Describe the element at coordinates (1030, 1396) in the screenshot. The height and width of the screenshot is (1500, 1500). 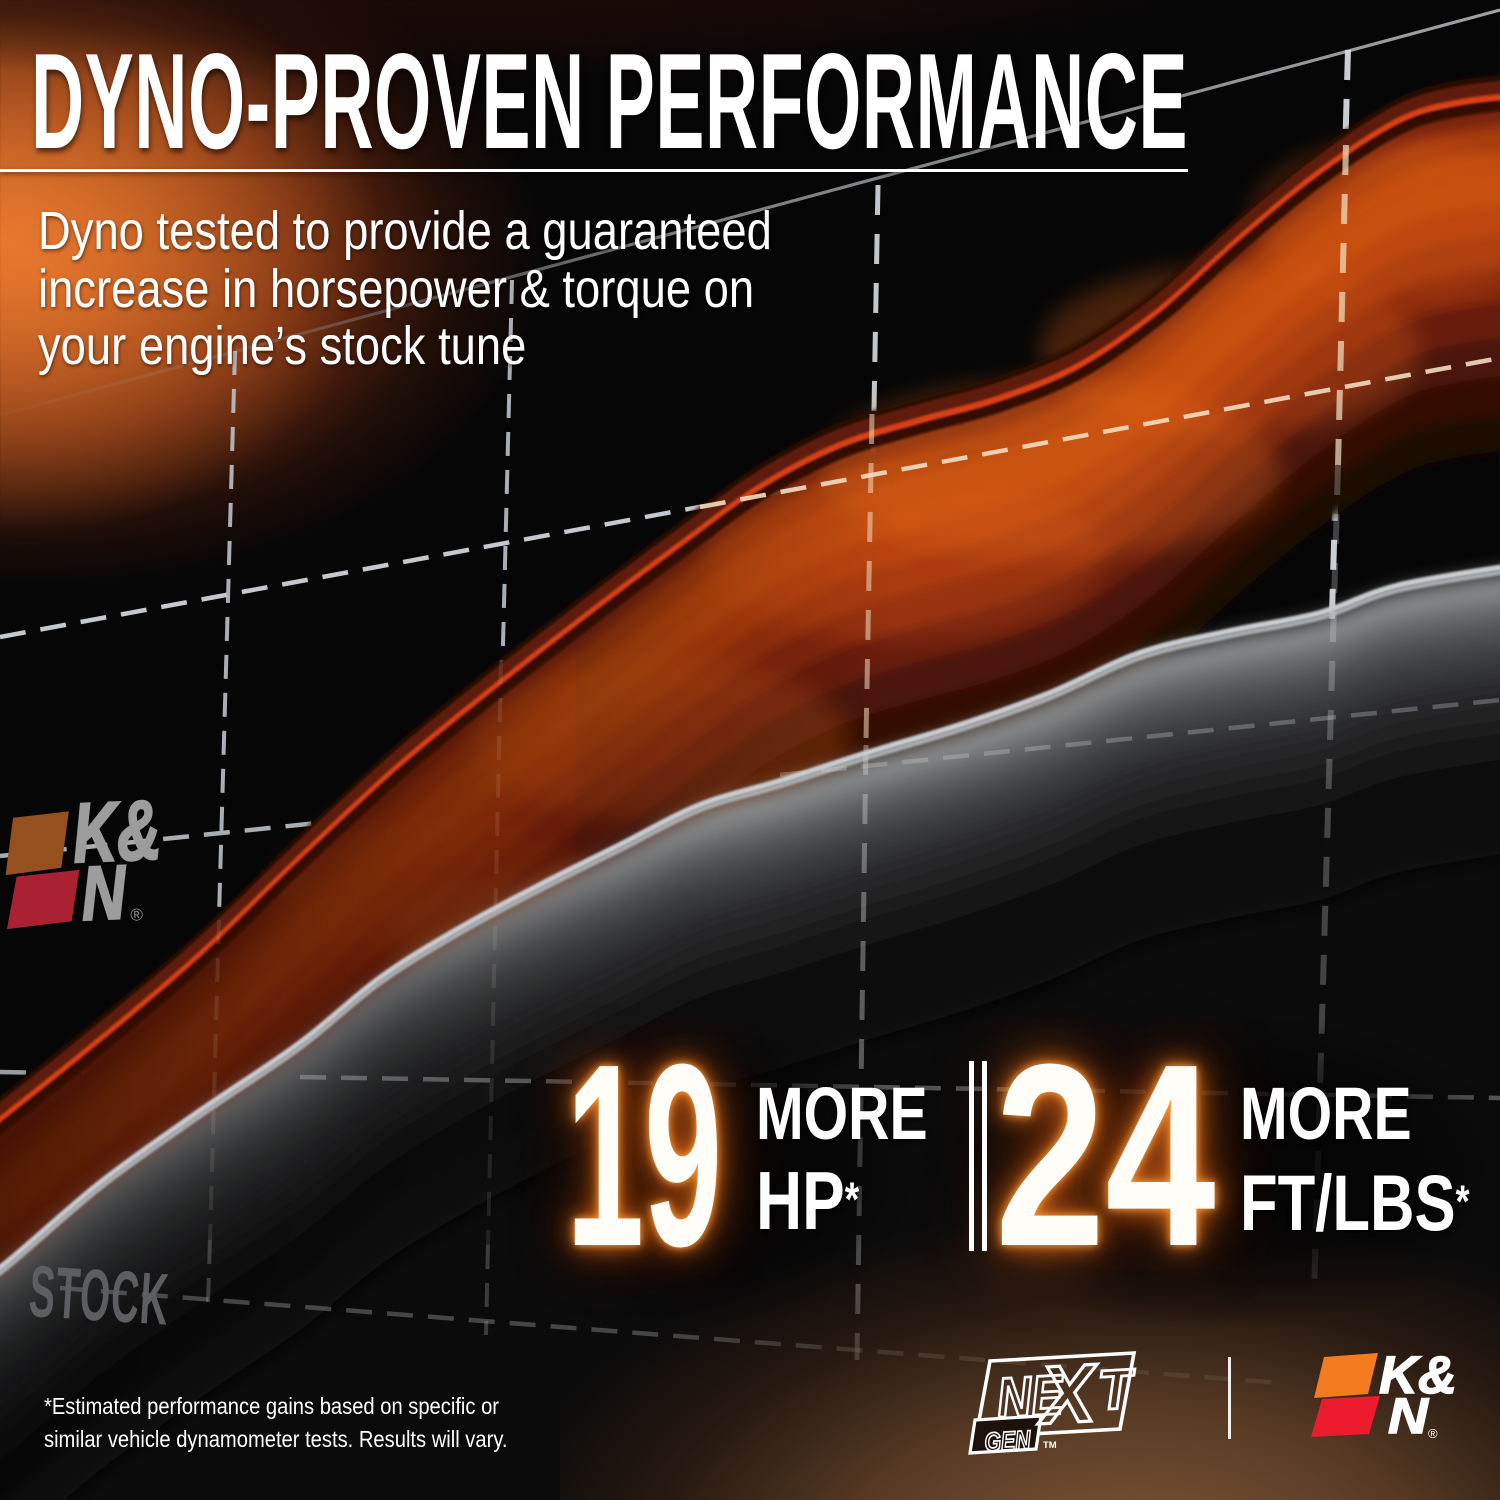
I see `svg-text: NE` at that location.